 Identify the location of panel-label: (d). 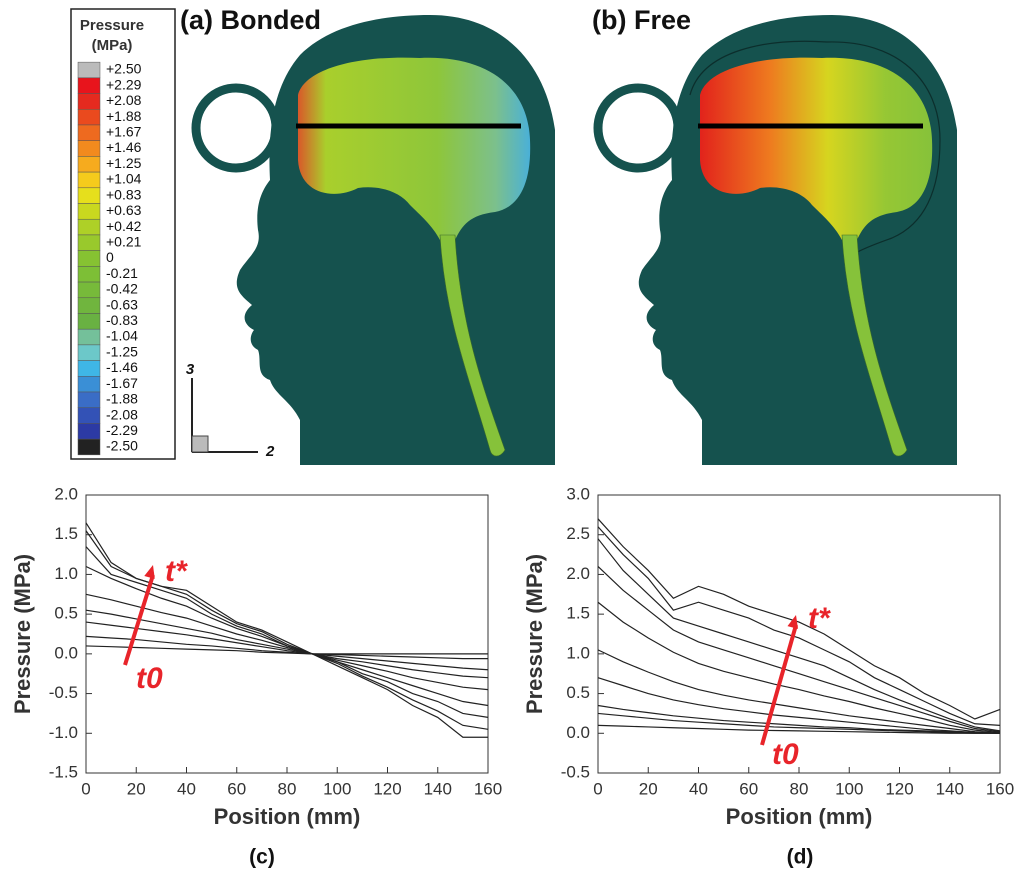
(800, 857).